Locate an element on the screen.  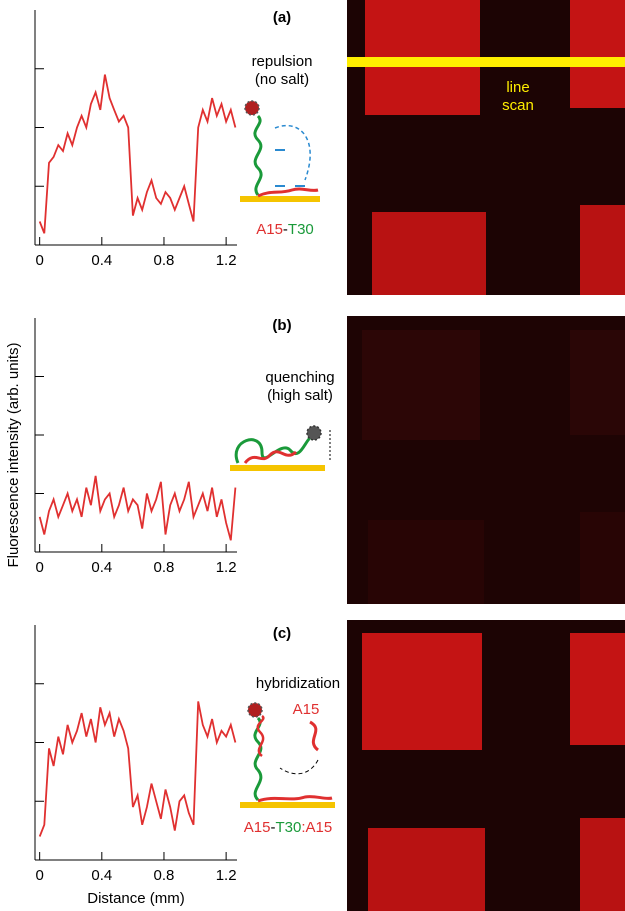
caption: (no salt) is located at coordinates (282, 79).